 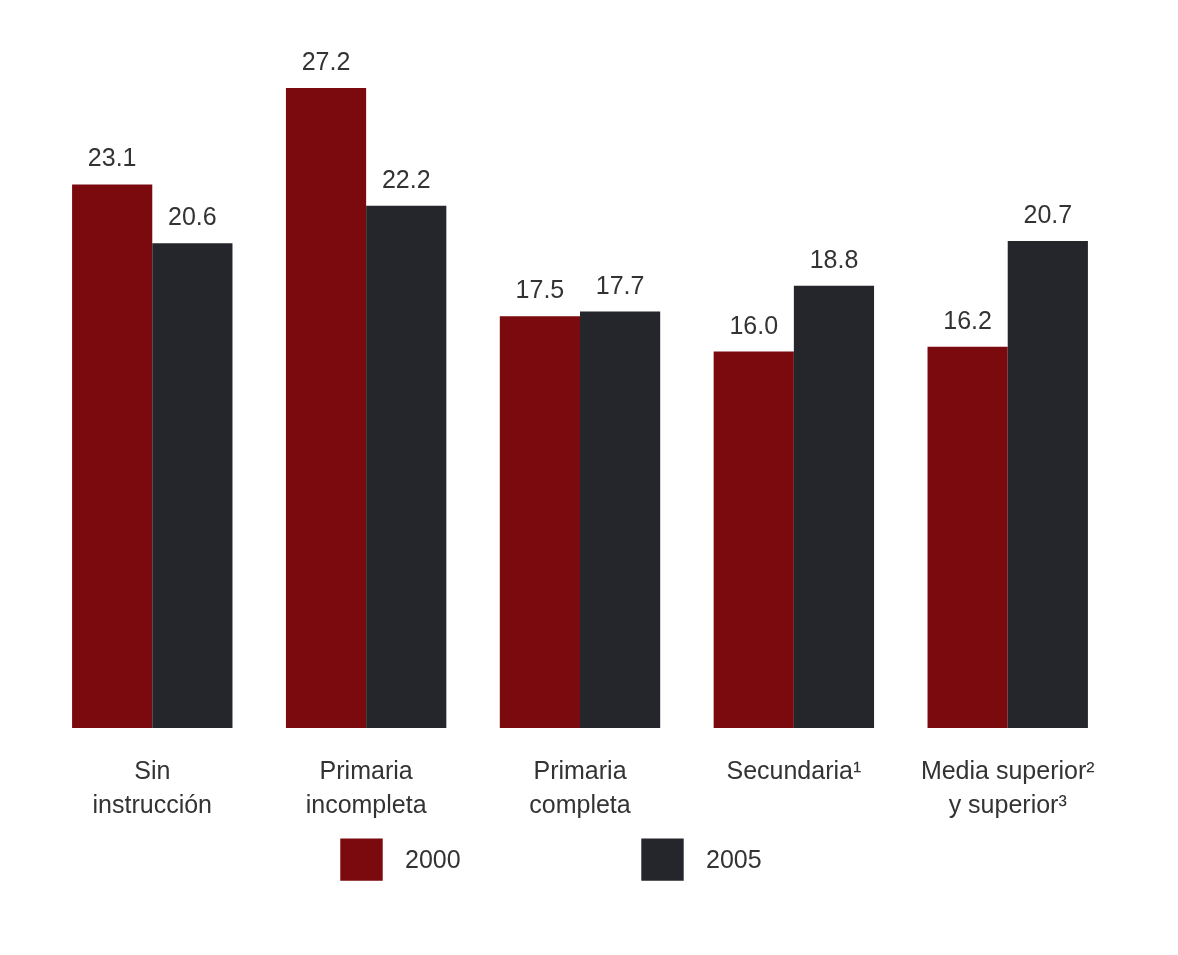 What do you see at coordinates (326, 61) in the screenshot?
I see `data-label: 27.2` at bounding box center [326, 61].